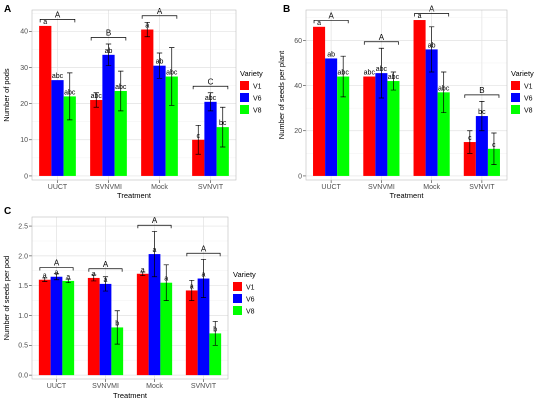 Image resolution: width=550 pixels, height=404 pixels. Describe the element at coordinates (203, 327) in the screenshot. I see `bar-c-svnvit-v6` at that location.